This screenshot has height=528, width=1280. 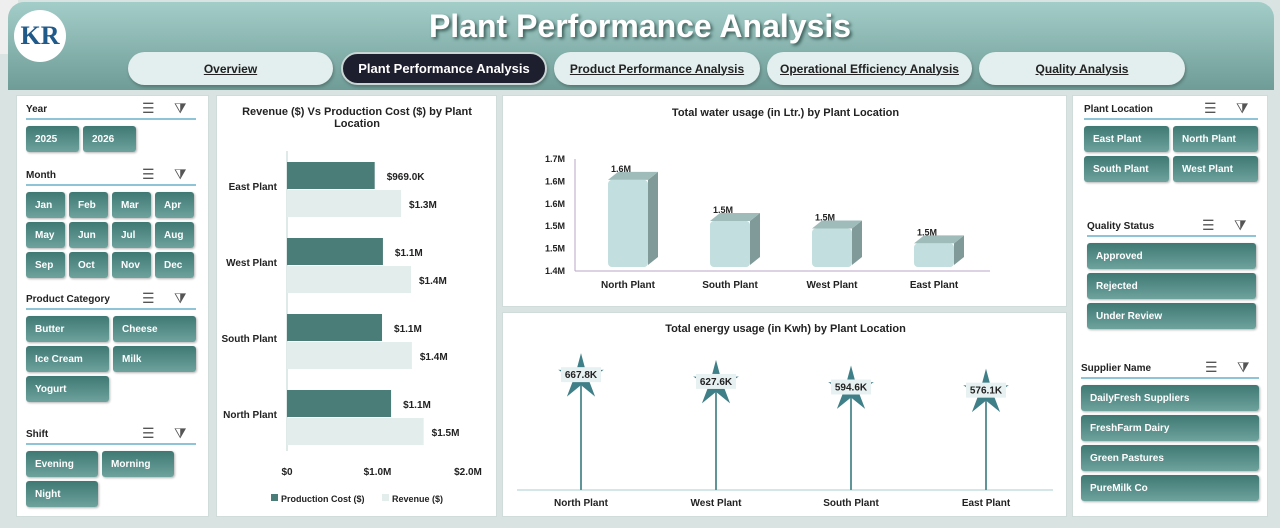 I want to click on legend-label: Revenue ($), so click(x=417, y=499).